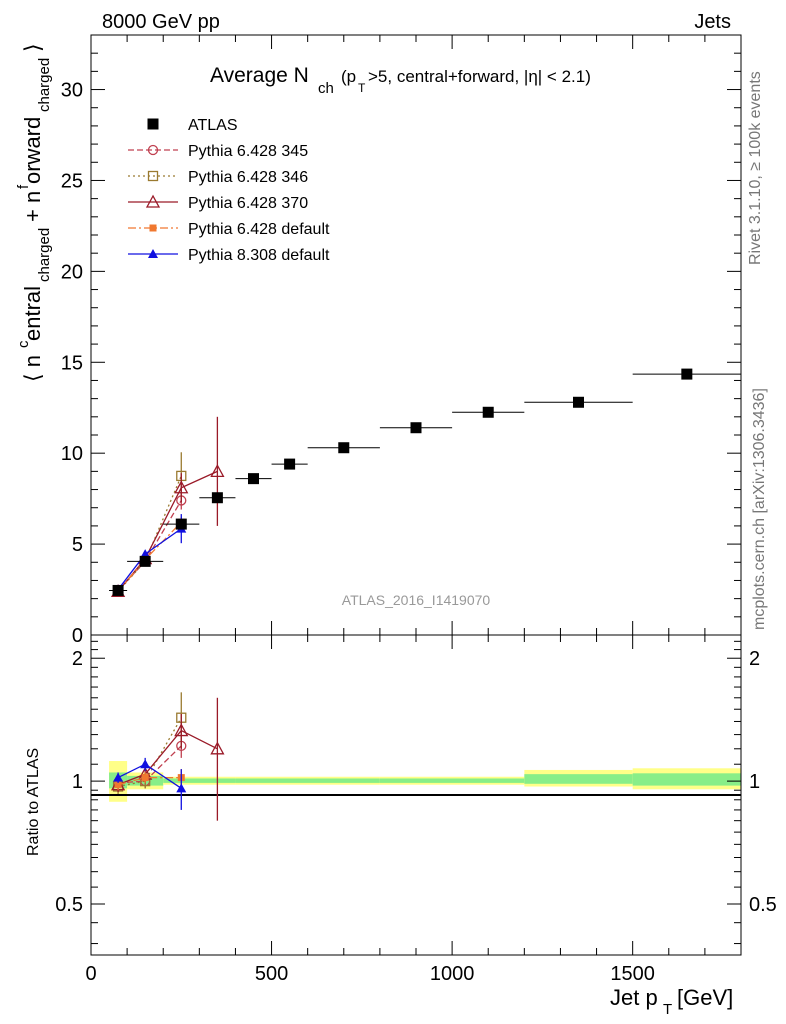 This screenshot has height=1024, width=786. I want to click on ylabel-open: ⟨ n, so click(32, 368).